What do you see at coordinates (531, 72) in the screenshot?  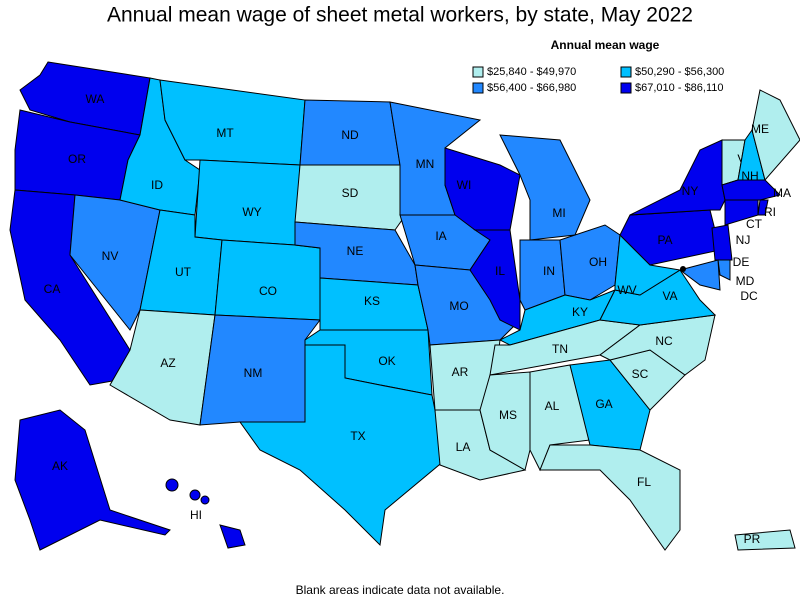 I see `legend-label: $25,840 - $49,970` at bounding box center [531, 72].